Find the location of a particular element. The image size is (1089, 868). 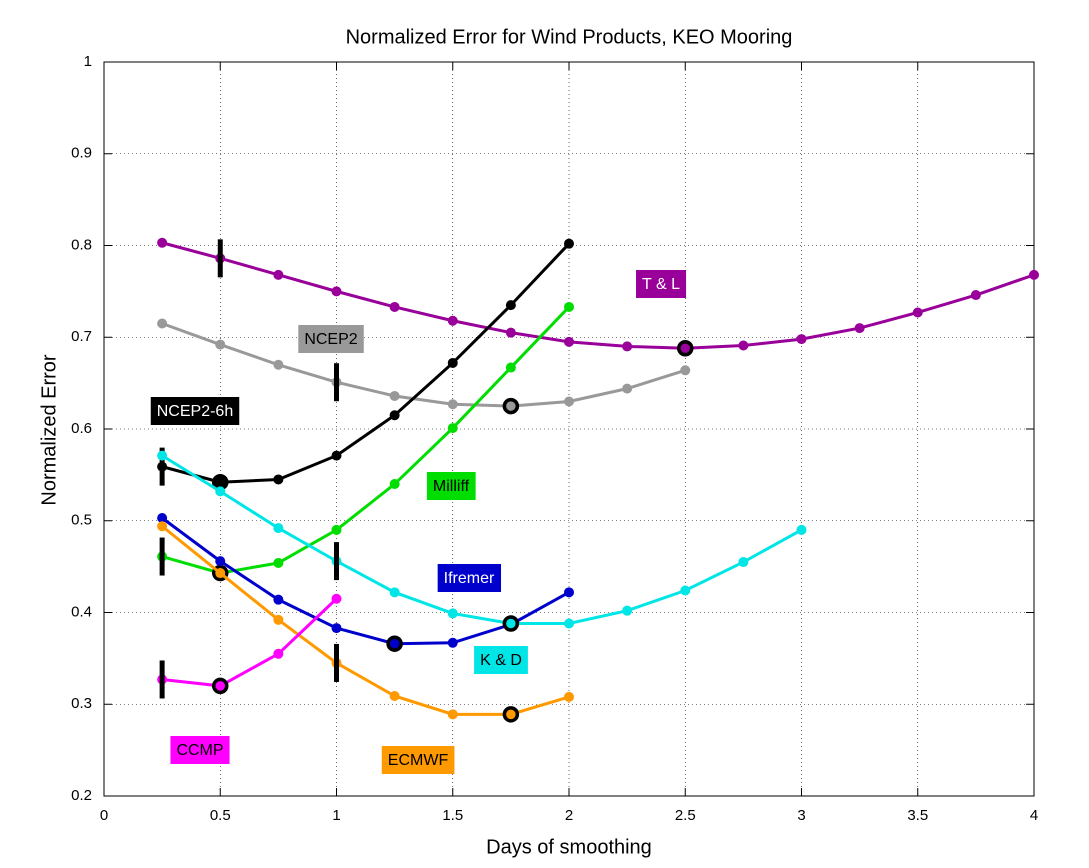

x-tick-label: 1 is located at coordinates (336, 815).